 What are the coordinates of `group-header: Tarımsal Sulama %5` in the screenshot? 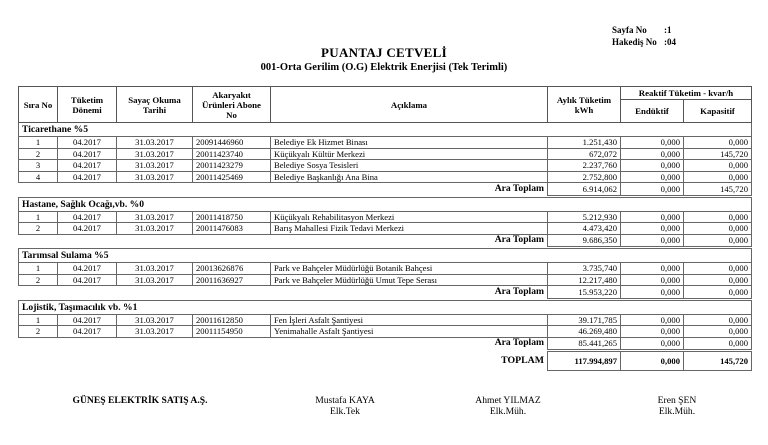 It's located at (385, 255).